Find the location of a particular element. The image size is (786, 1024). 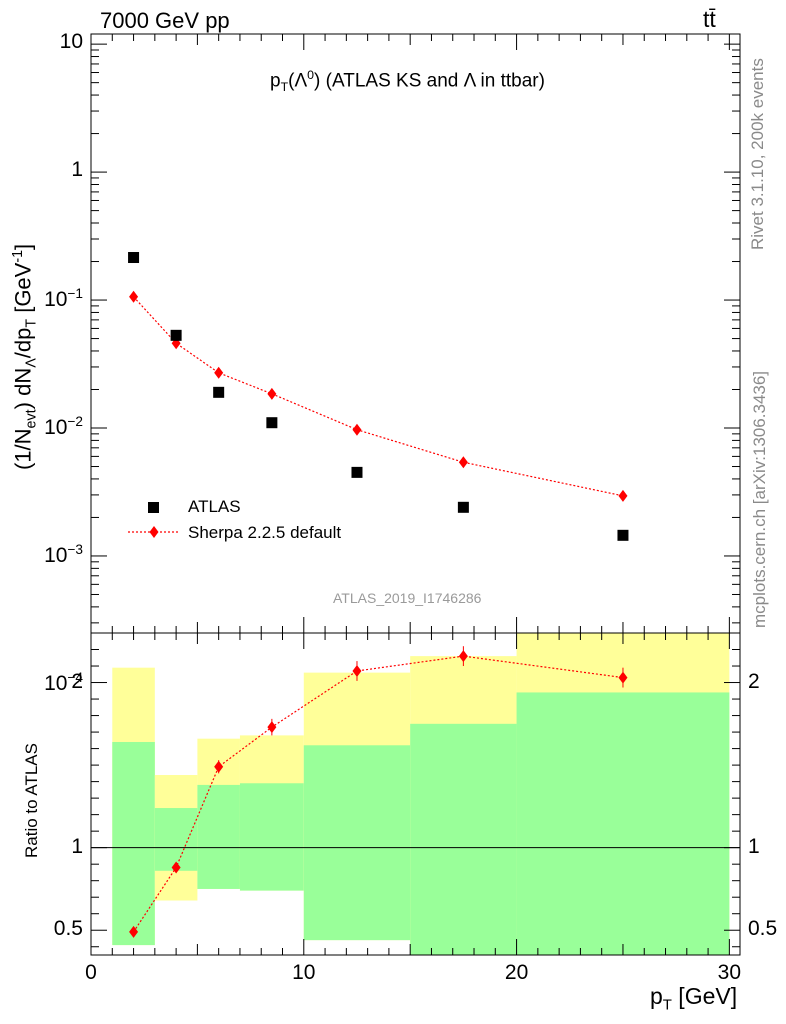

sherpa-line is located at coordinates (378, 396).